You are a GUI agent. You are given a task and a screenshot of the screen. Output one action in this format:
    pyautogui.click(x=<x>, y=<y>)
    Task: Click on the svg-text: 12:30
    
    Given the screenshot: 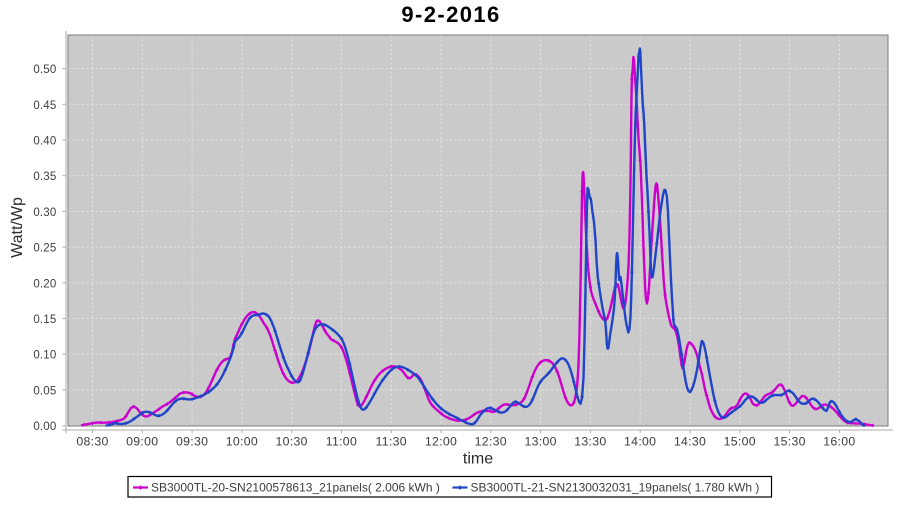 What is the action you would take?
    pyautogui.click(x=491, y=441)
    